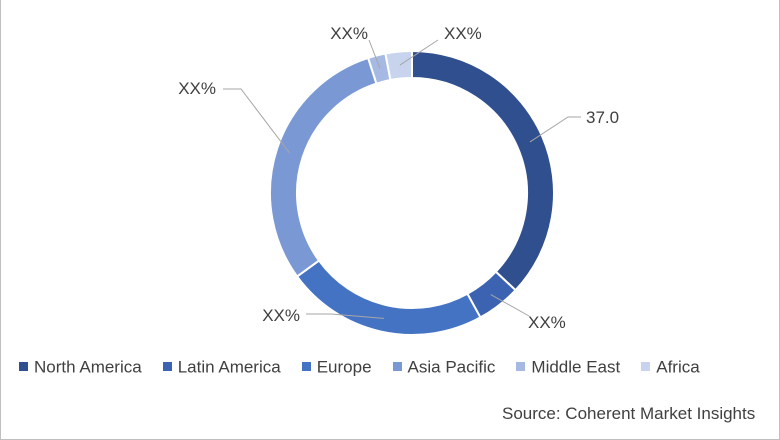 The width and height of the screenshot is (780, 440). I want to click on source-note: Source: Coherent Market Insights, so click(628, 414).